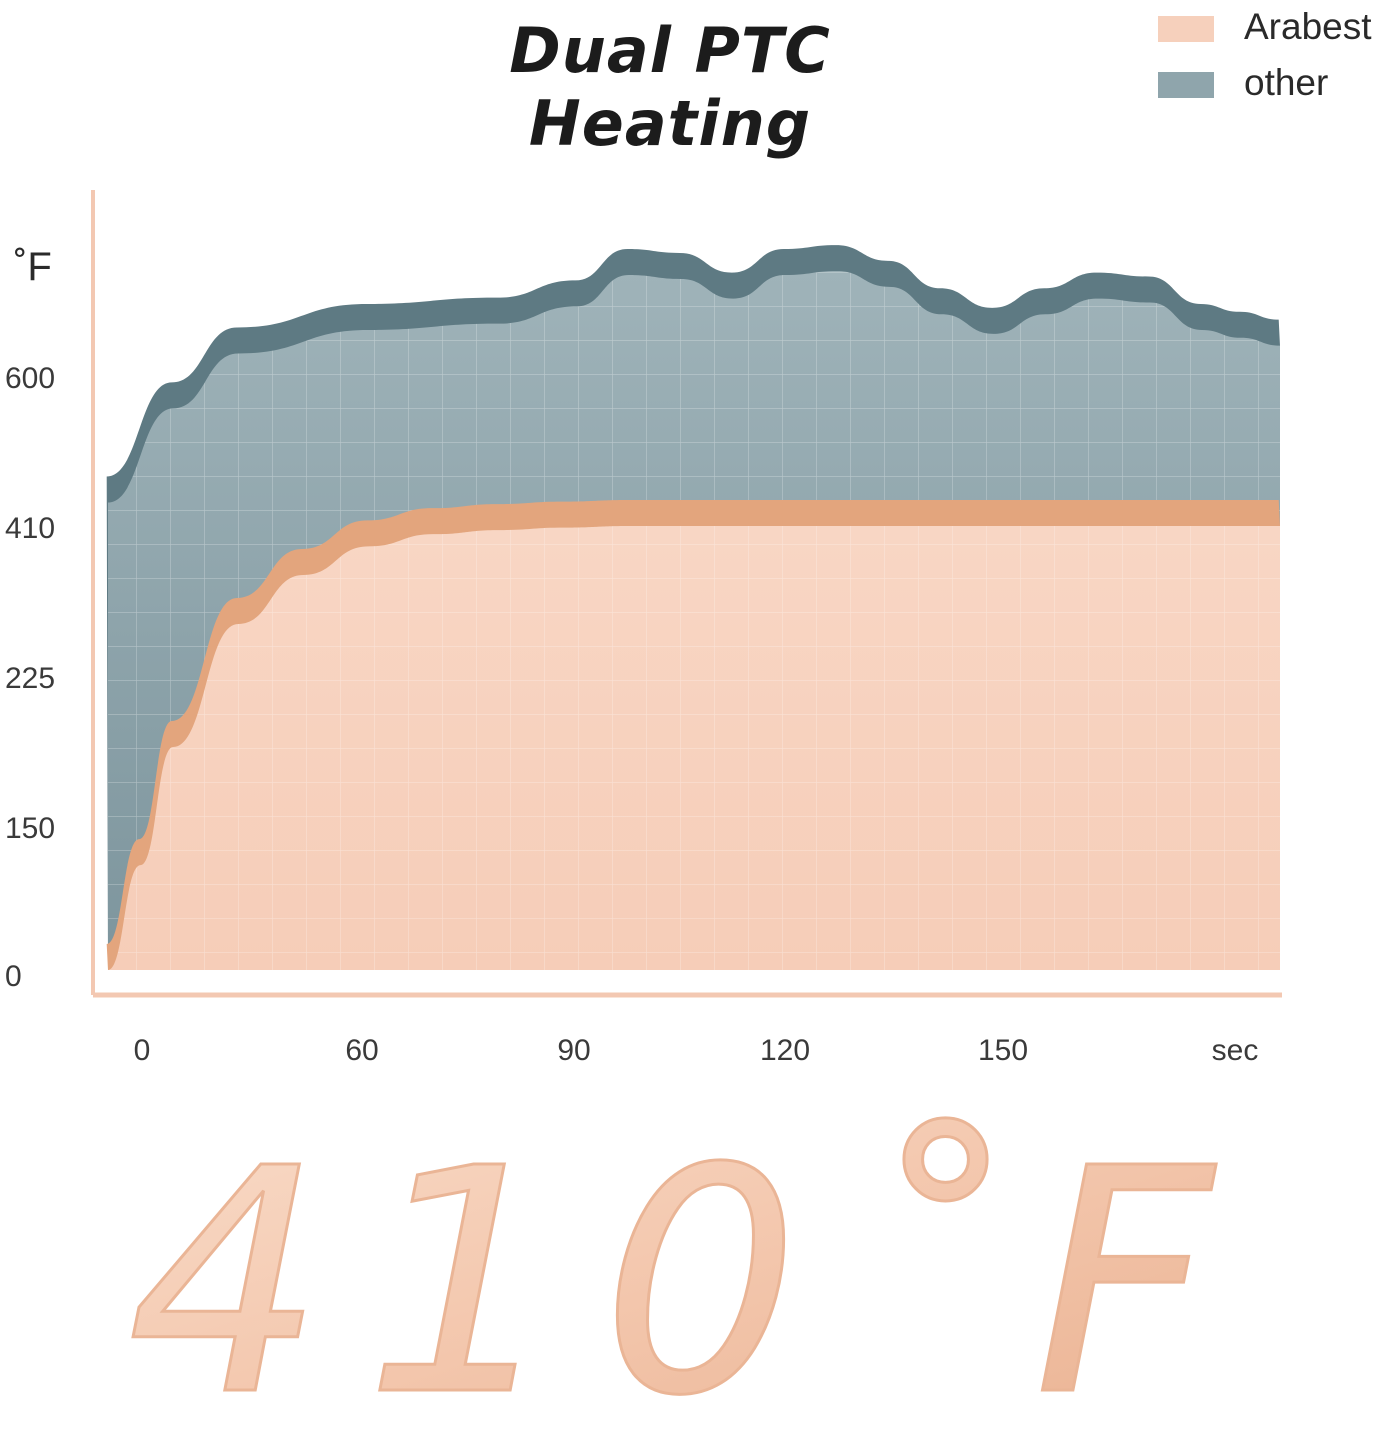  I want to click on x-tick-90: 90, so click(573, 1050).